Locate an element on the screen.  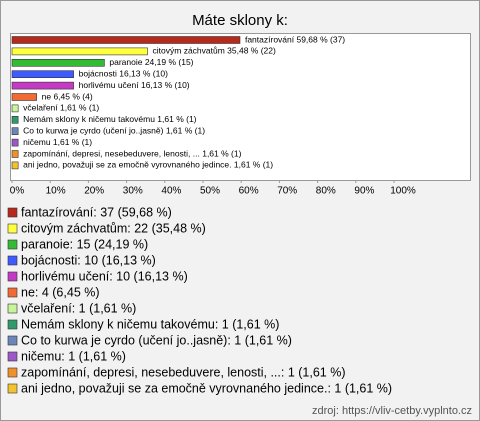
x-tick-label: 50% is located at coordinates (210, 191).